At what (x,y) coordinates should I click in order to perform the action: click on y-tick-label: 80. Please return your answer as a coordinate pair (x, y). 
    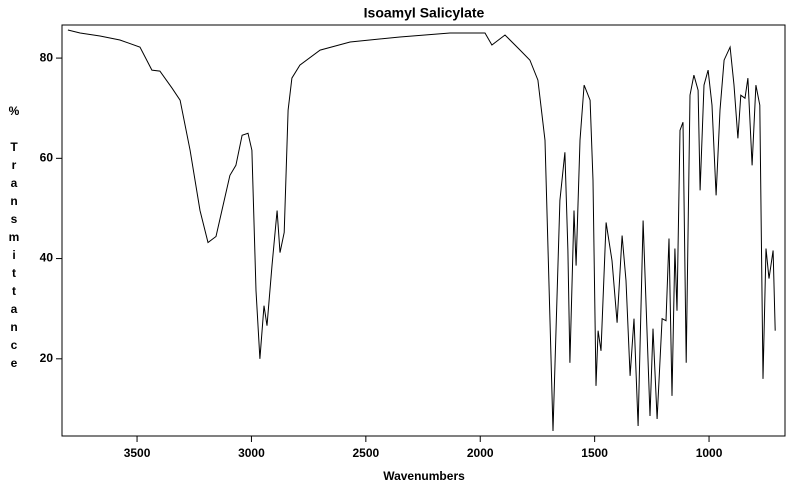
    Looking at the image, I should click on (47, 57).